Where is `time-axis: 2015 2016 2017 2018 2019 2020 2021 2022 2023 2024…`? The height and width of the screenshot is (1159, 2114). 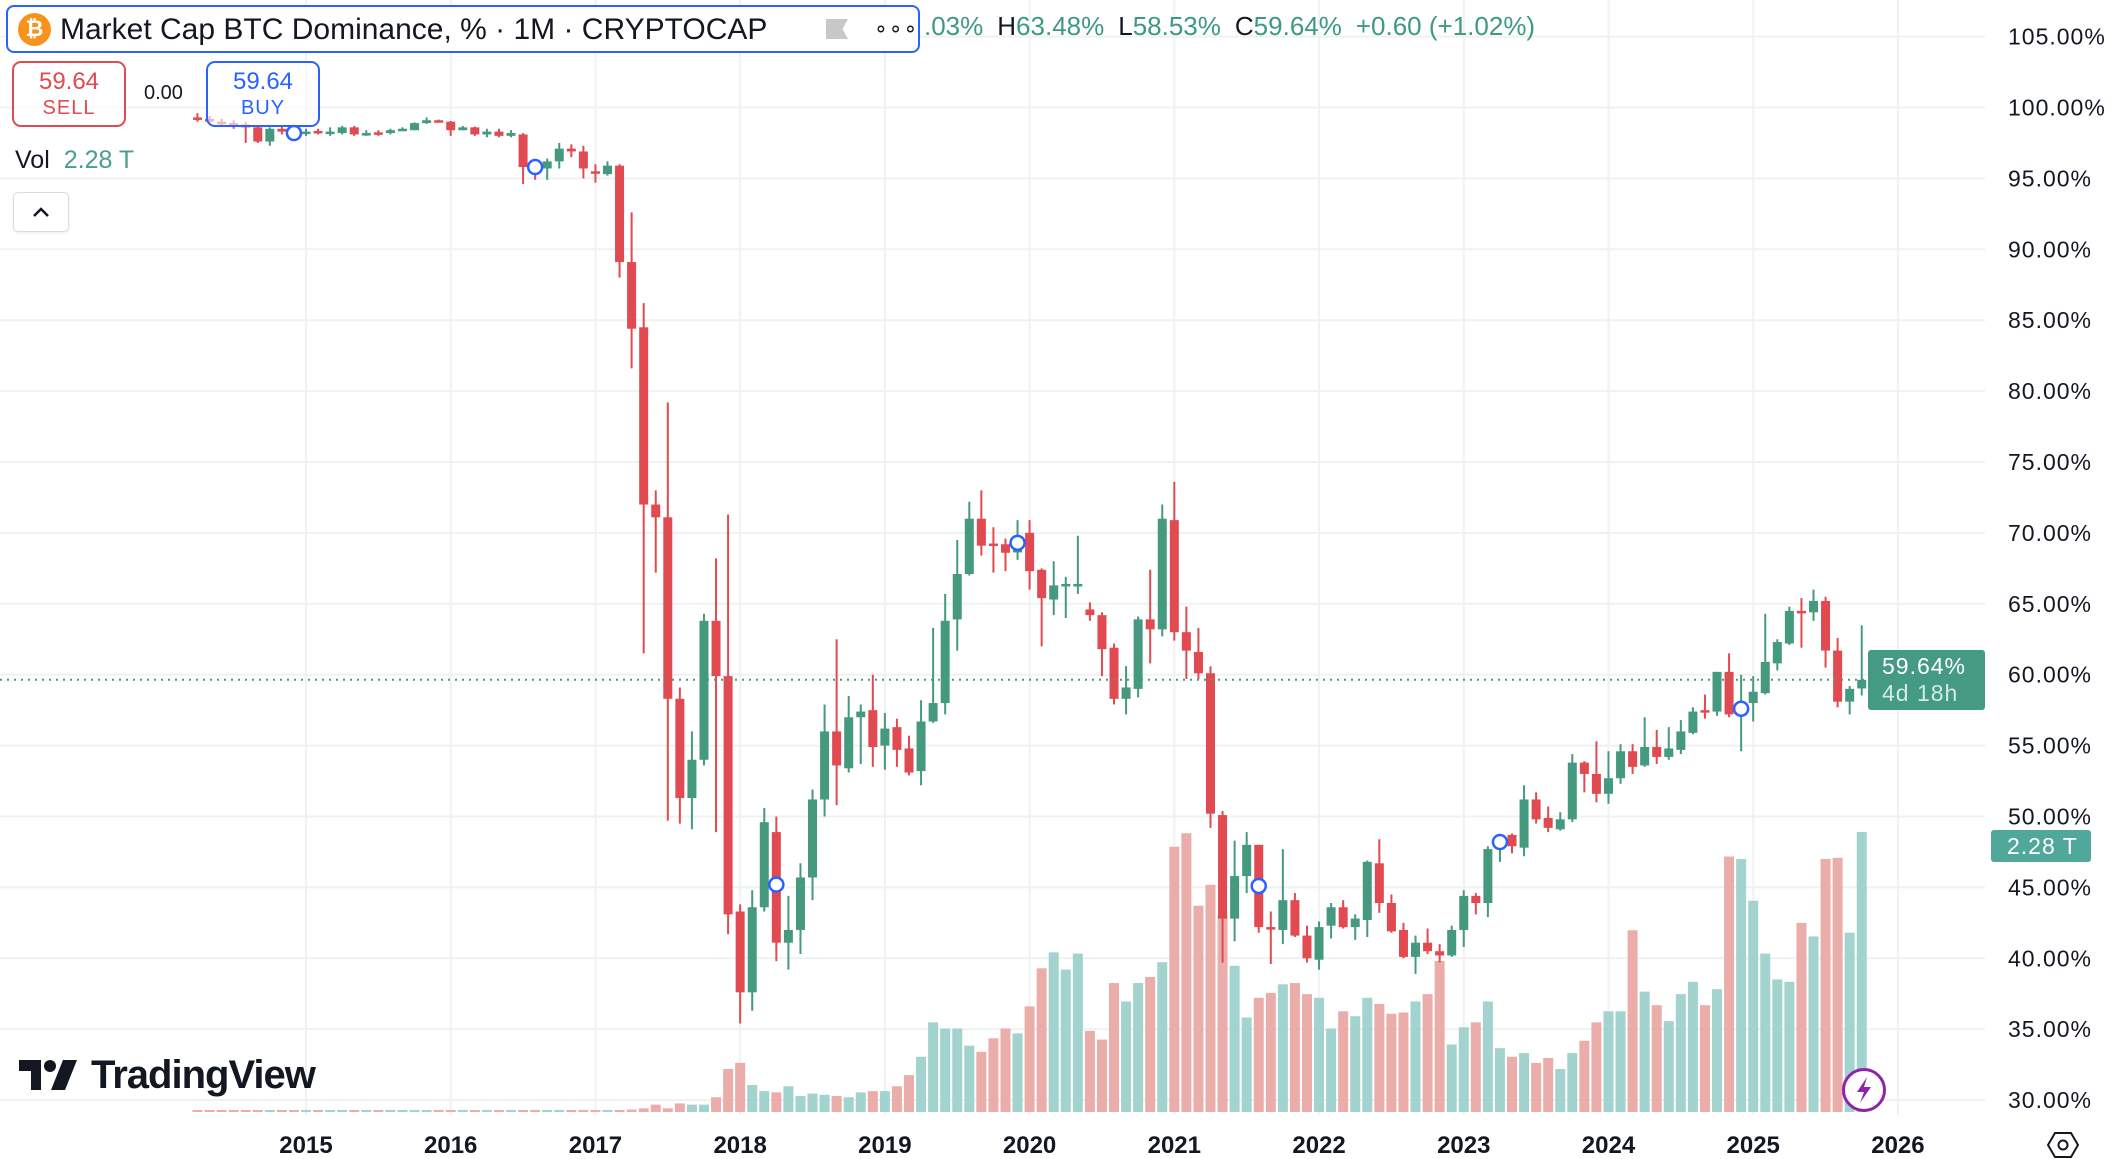
time-axis: 2015 2016 2017 2018 2019 2020 2021 2022 2023 2024… is located at coordinates (1101, 1145).